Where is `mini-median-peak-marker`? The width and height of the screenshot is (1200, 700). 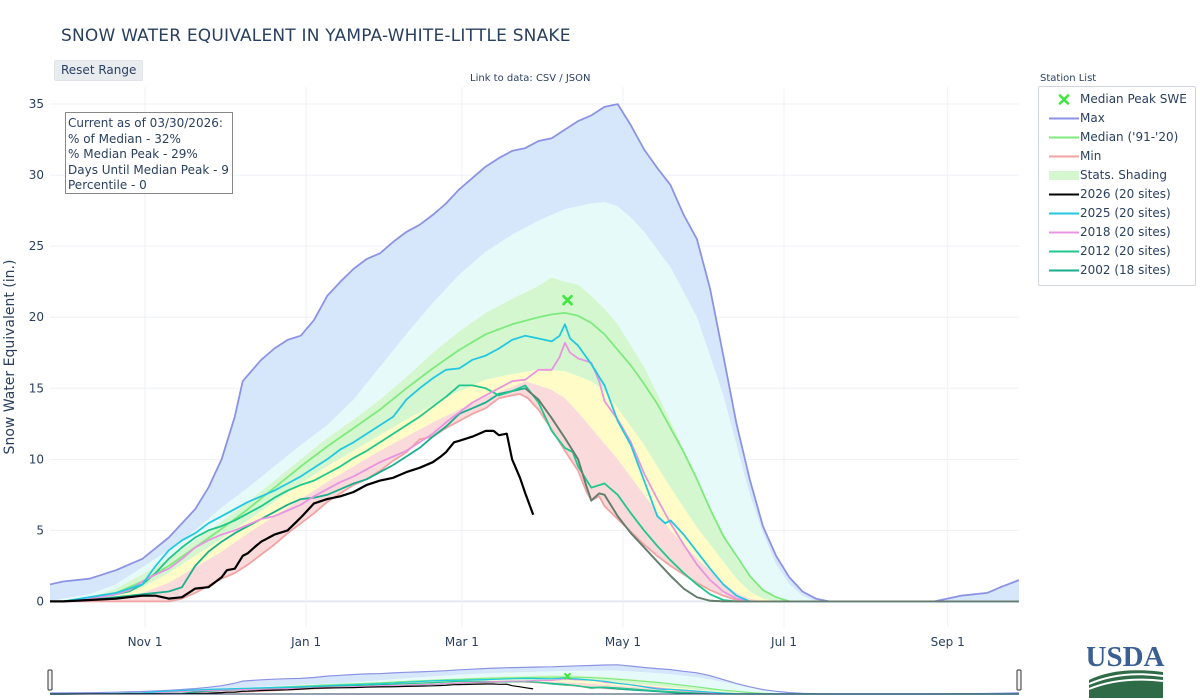
mini-median-peak-marker is located at coordinates (567, 676).